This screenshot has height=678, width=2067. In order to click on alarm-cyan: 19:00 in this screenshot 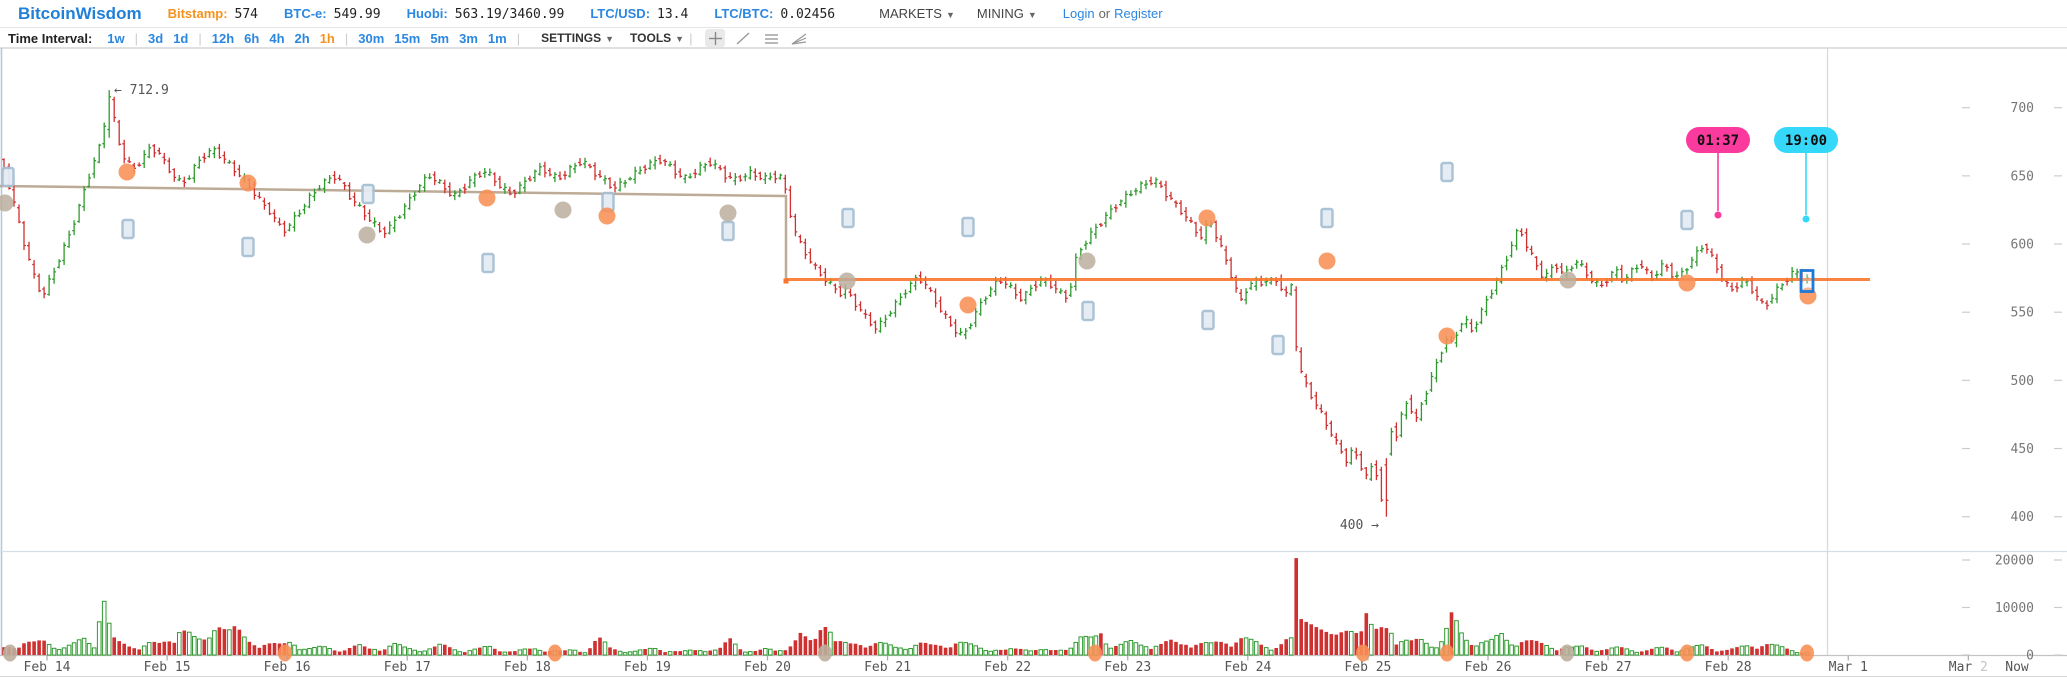, I will do `click(1806, 175)`.